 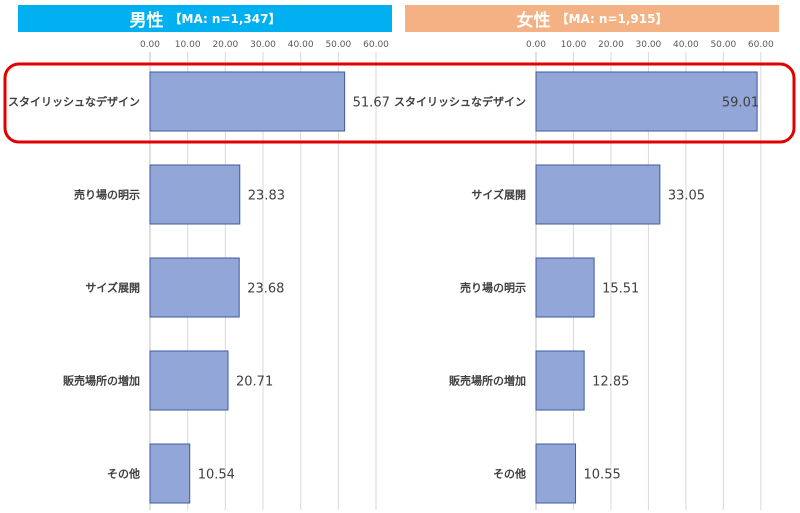 What do you see at coordinates (610, 382) in the screenshot?
I see `female-value-label: 12.85` at bounding box center [610, 382].